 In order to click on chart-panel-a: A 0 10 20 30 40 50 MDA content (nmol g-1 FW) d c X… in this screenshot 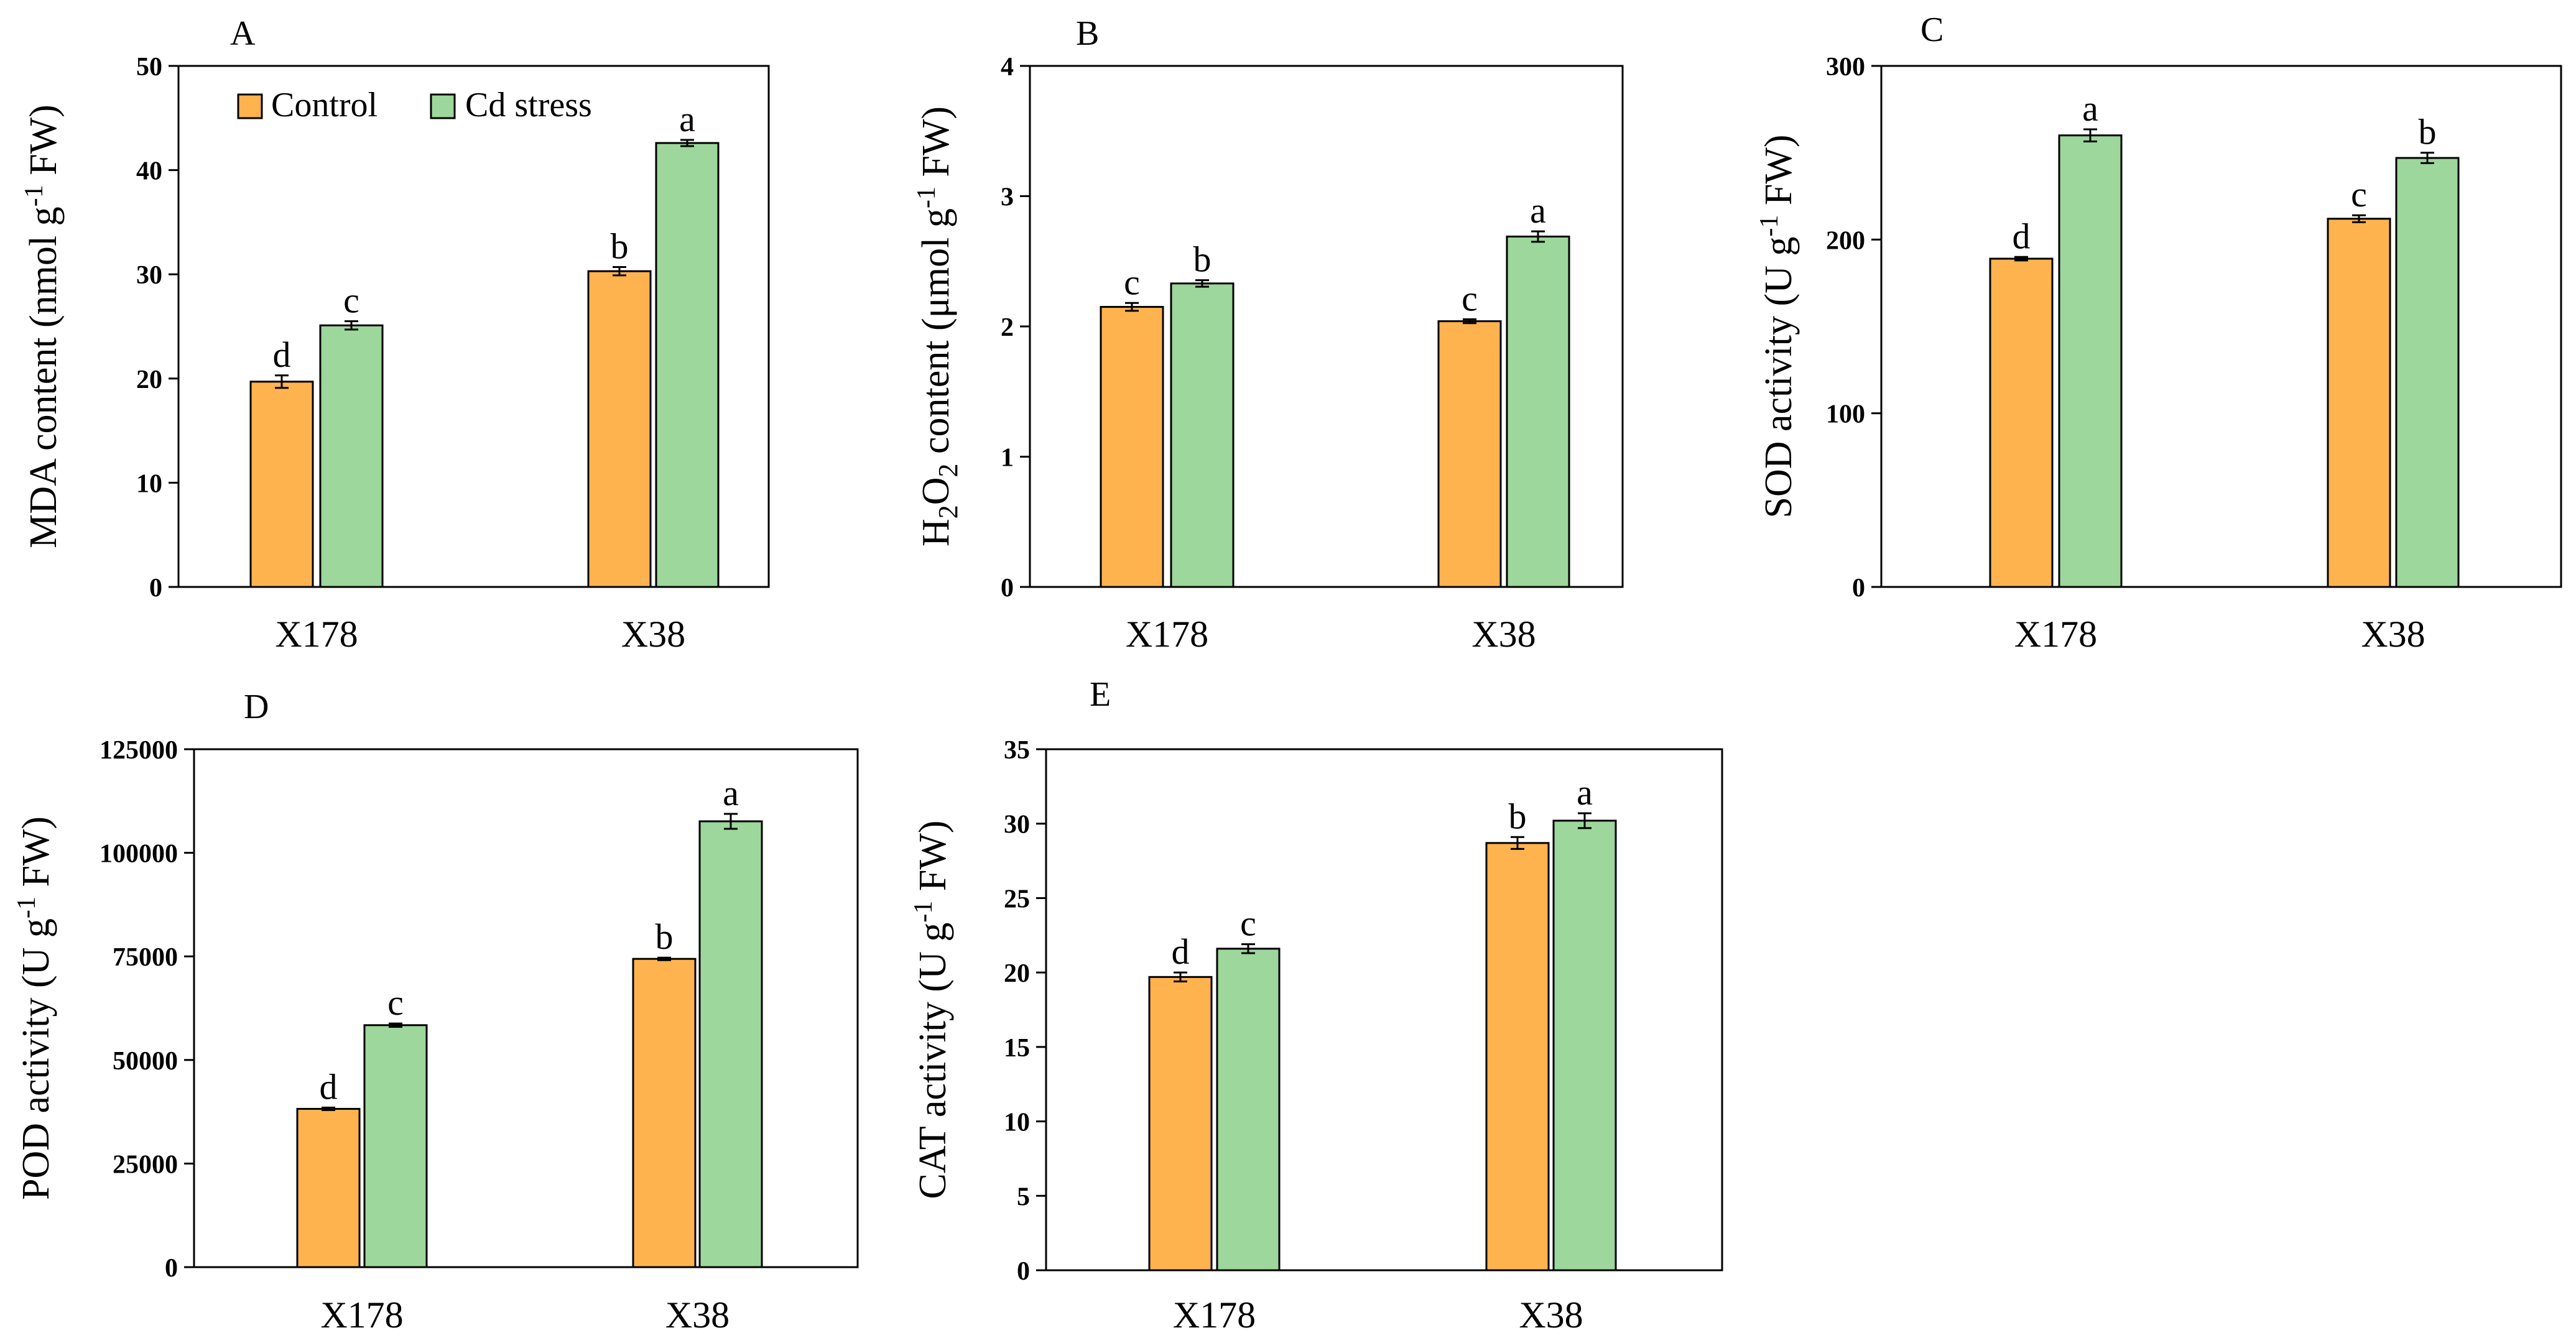, I will do `click(395, 334)`.